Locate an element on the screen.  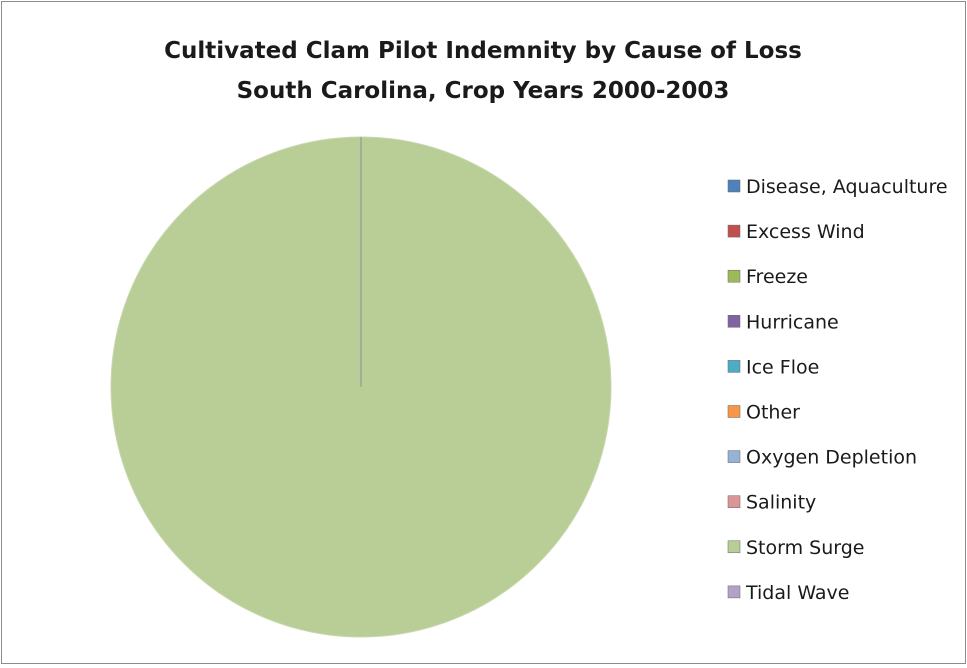
legend-label: Hurricane is located at coordinates (792, 322).